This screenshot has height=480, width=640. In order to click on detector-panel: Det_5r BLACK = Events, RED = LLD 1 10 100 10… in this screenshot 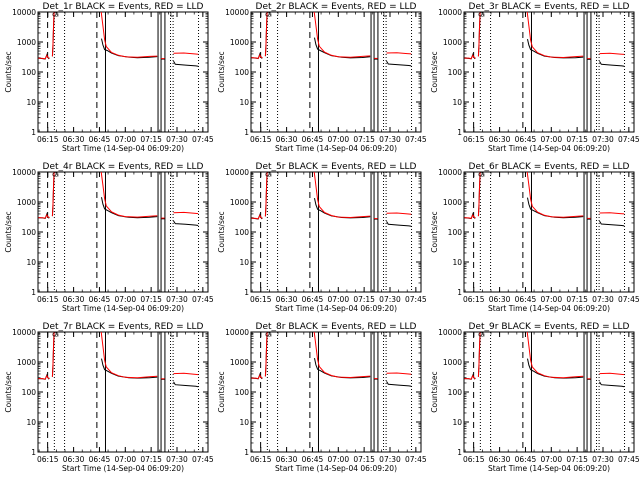, I will do `click(322, 237)`.